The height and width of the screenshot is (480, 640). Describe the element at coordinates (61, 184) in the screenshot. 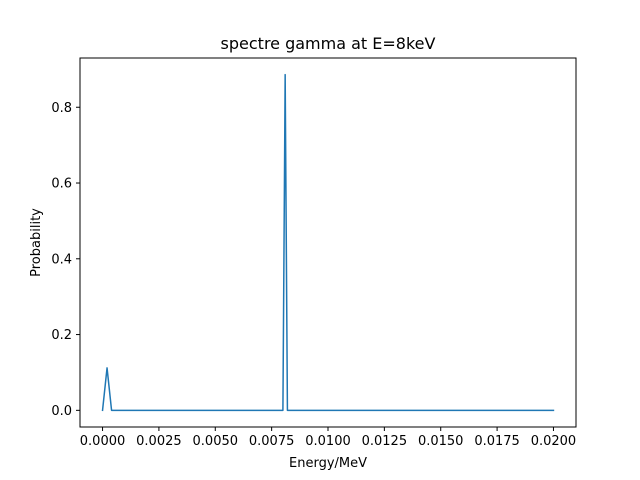

I see `y-tick-label: 0.6` at that location.